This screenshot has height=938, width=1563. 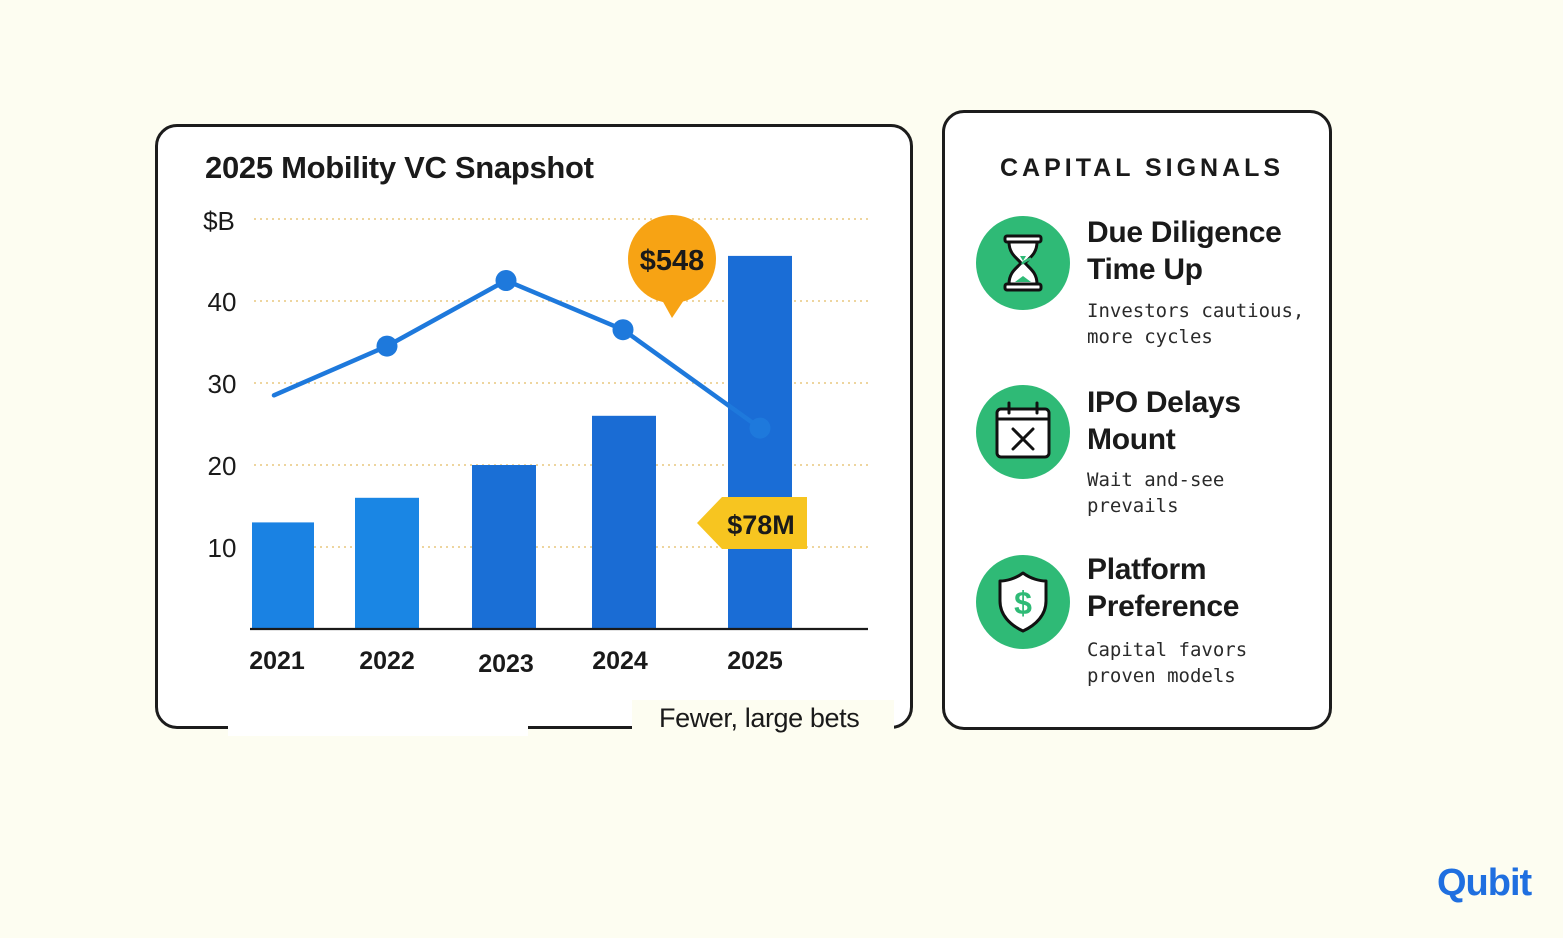 I want to click on y-axis-label: $B, so click(x=219, y=221).